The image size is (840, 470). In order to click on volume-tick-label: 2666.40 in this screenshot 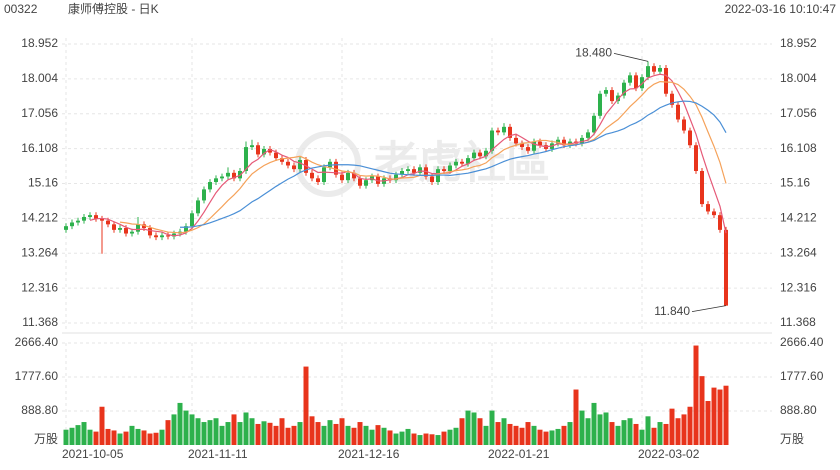, I will do `click(37, 342)`.